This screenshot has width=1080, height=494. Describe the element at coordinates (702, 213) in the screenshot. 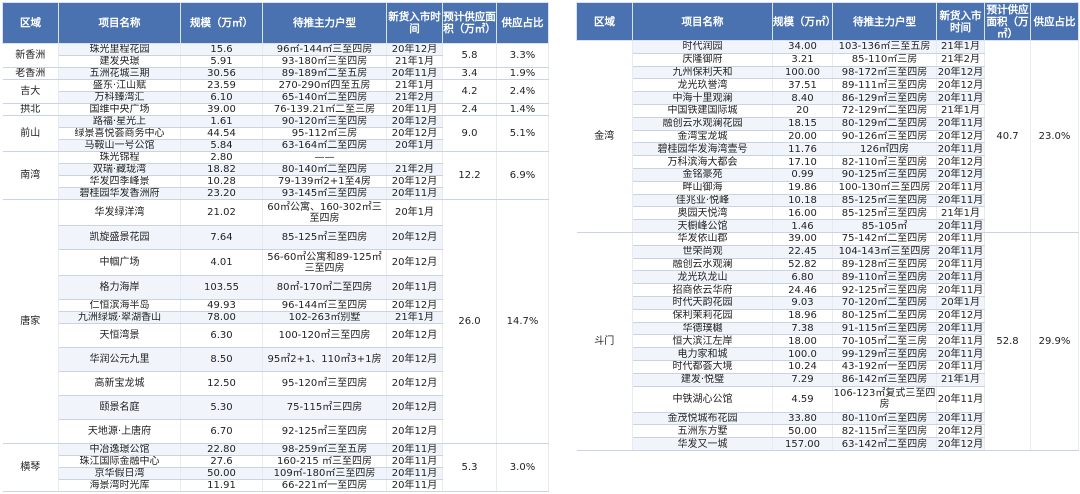

I see `project-name-cell: 奥园天悦湾` at that location.